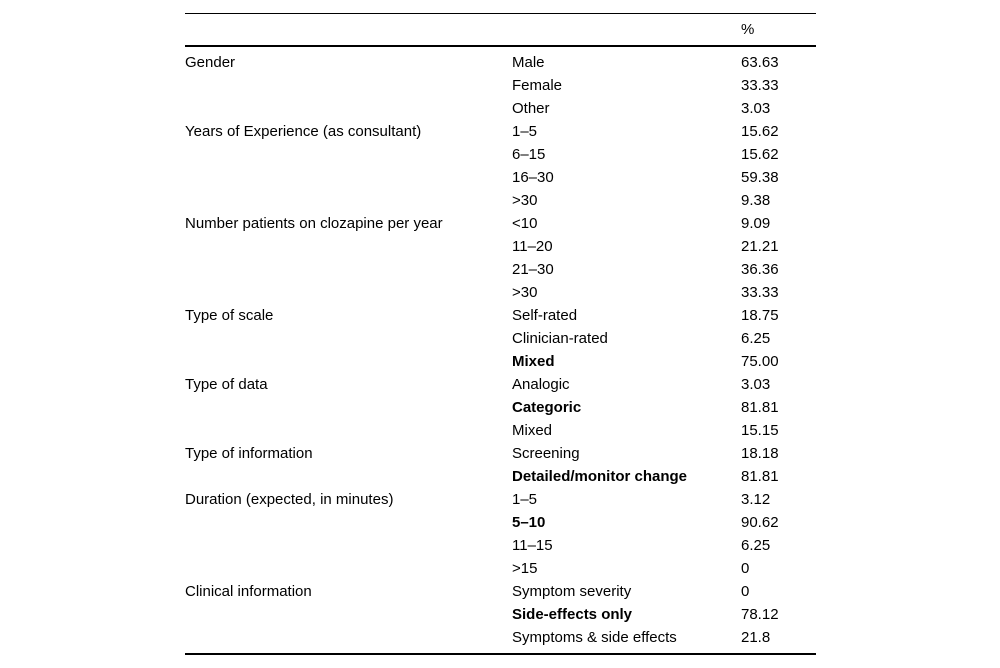  I want to click on percent-cell: 75.00, so click(760, 361).